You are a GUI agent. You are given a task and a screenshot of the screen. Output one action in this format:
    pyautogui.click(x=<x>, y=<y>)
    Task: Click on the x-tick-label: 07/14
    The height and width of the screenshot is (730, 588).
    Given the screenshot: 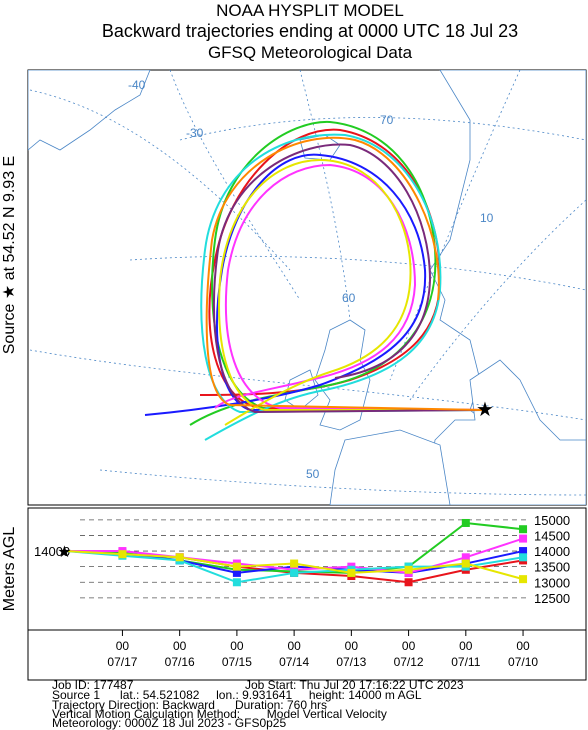 What is the action you would take?
    pyautogui.click(x=294, y=662)
    